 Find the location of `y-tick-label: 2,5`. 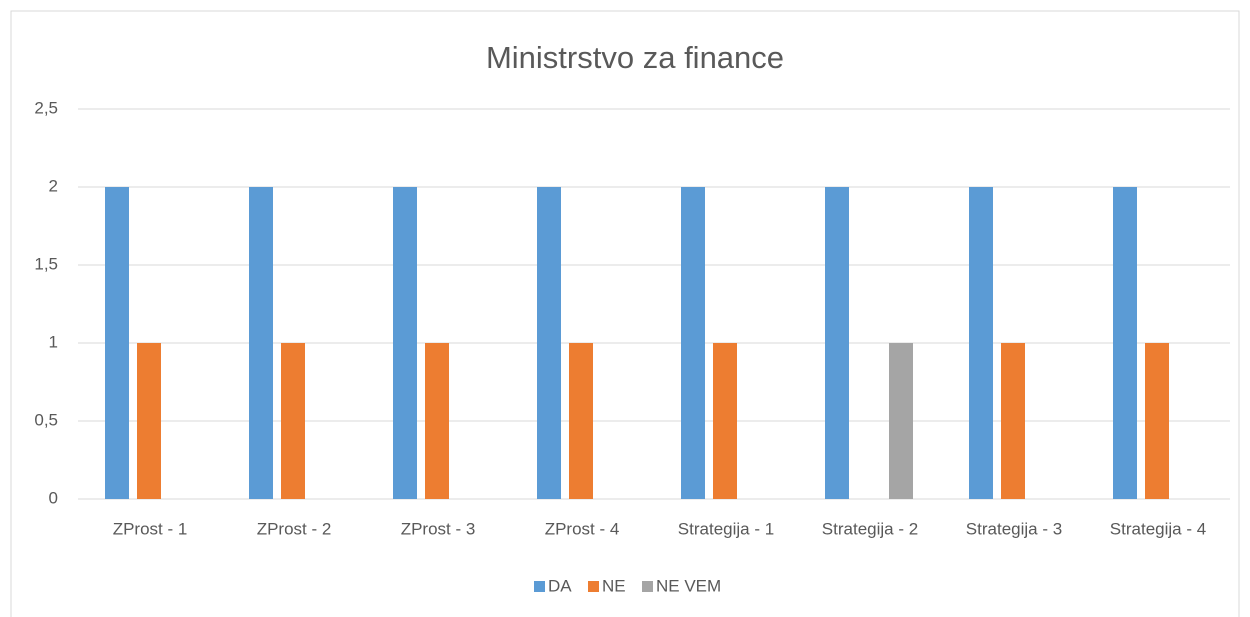

y-tick-label: 2,5 is located at coordinates (46, 107).